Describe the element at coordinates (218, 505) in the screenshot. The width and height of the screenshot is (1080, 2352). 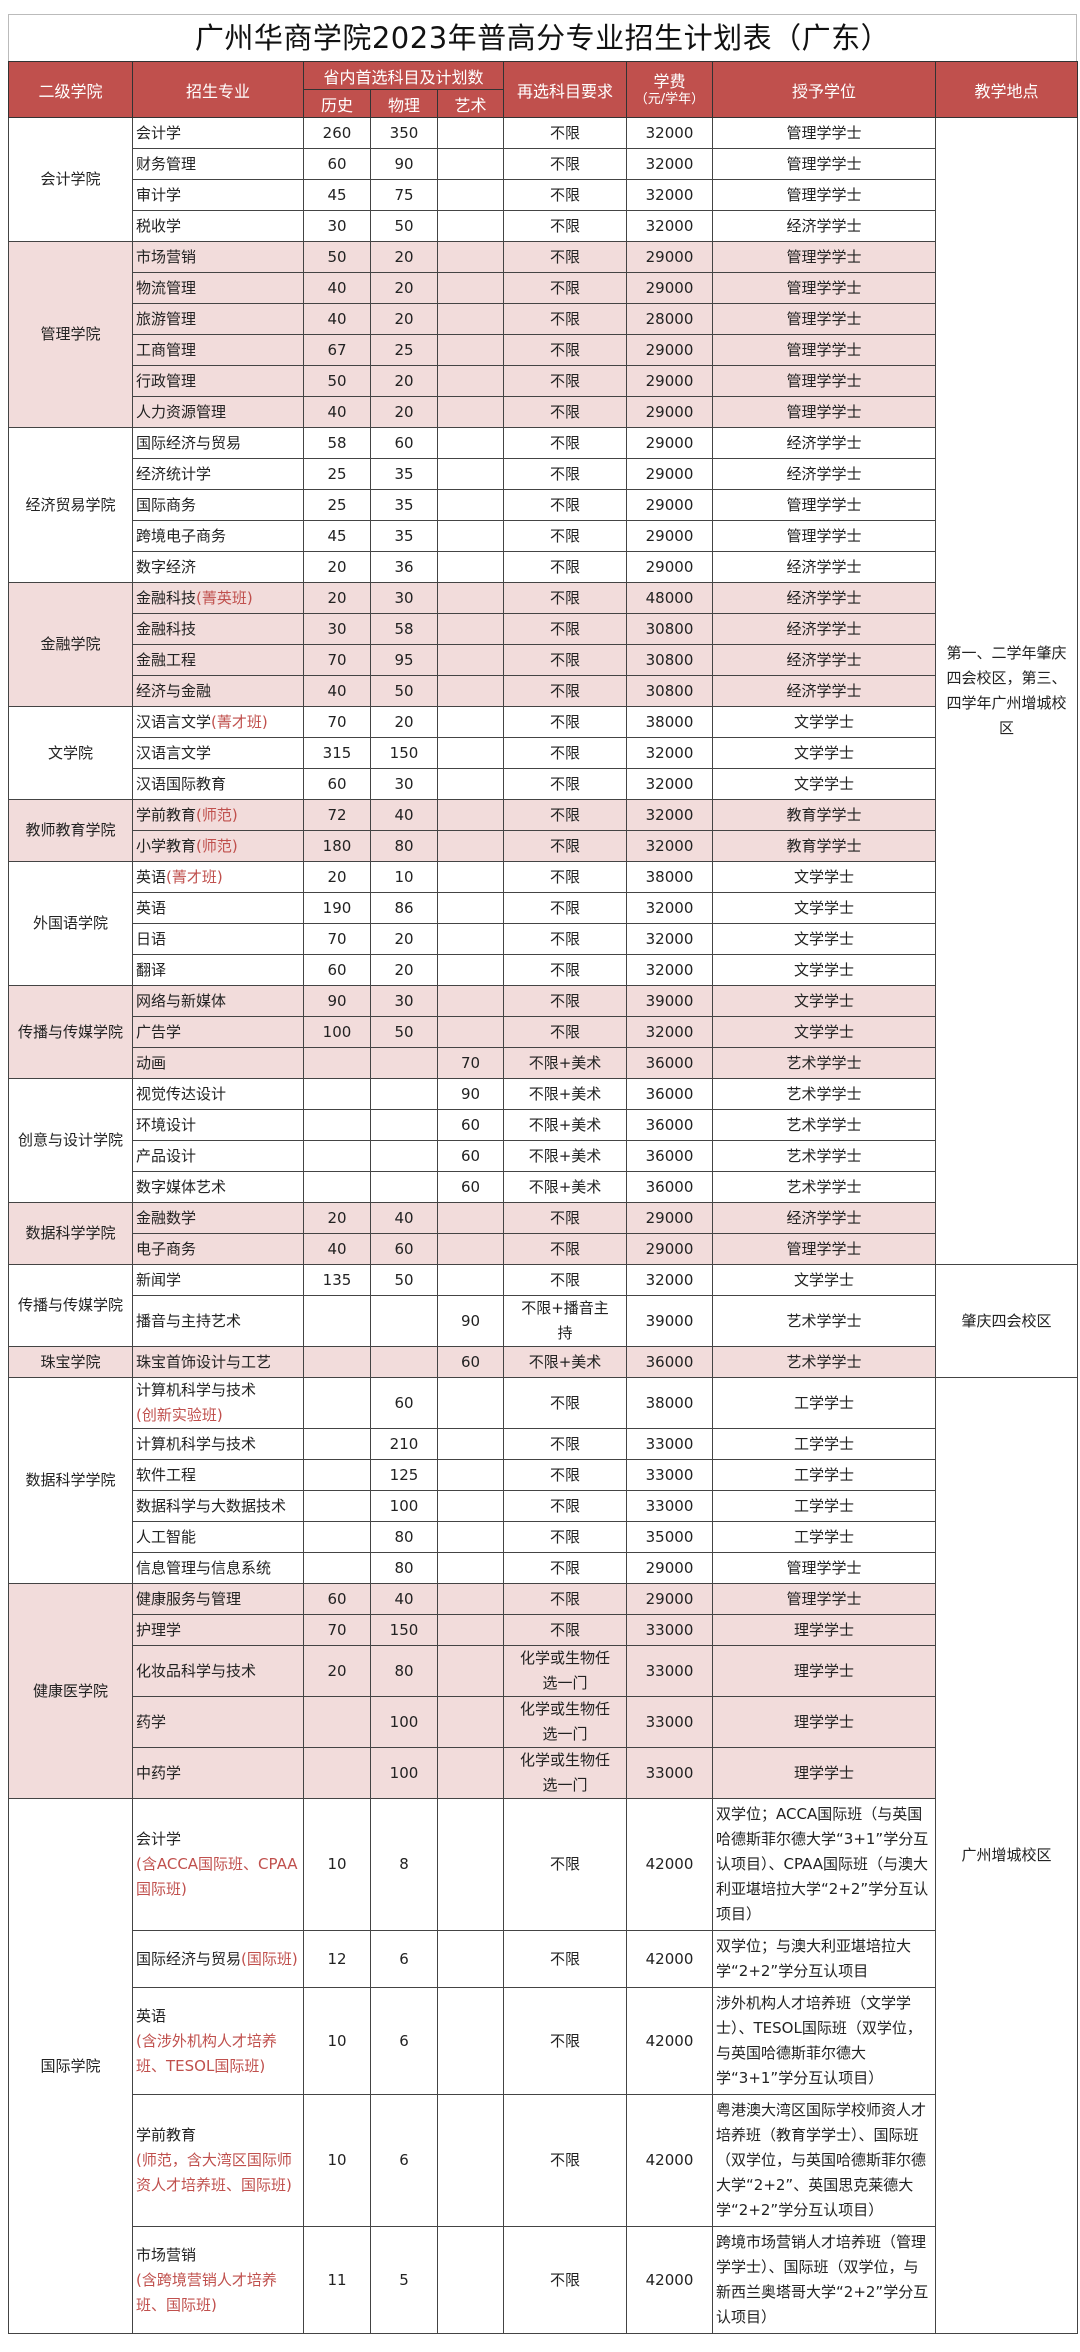
I see `major-cell: 国际商务` at that location.